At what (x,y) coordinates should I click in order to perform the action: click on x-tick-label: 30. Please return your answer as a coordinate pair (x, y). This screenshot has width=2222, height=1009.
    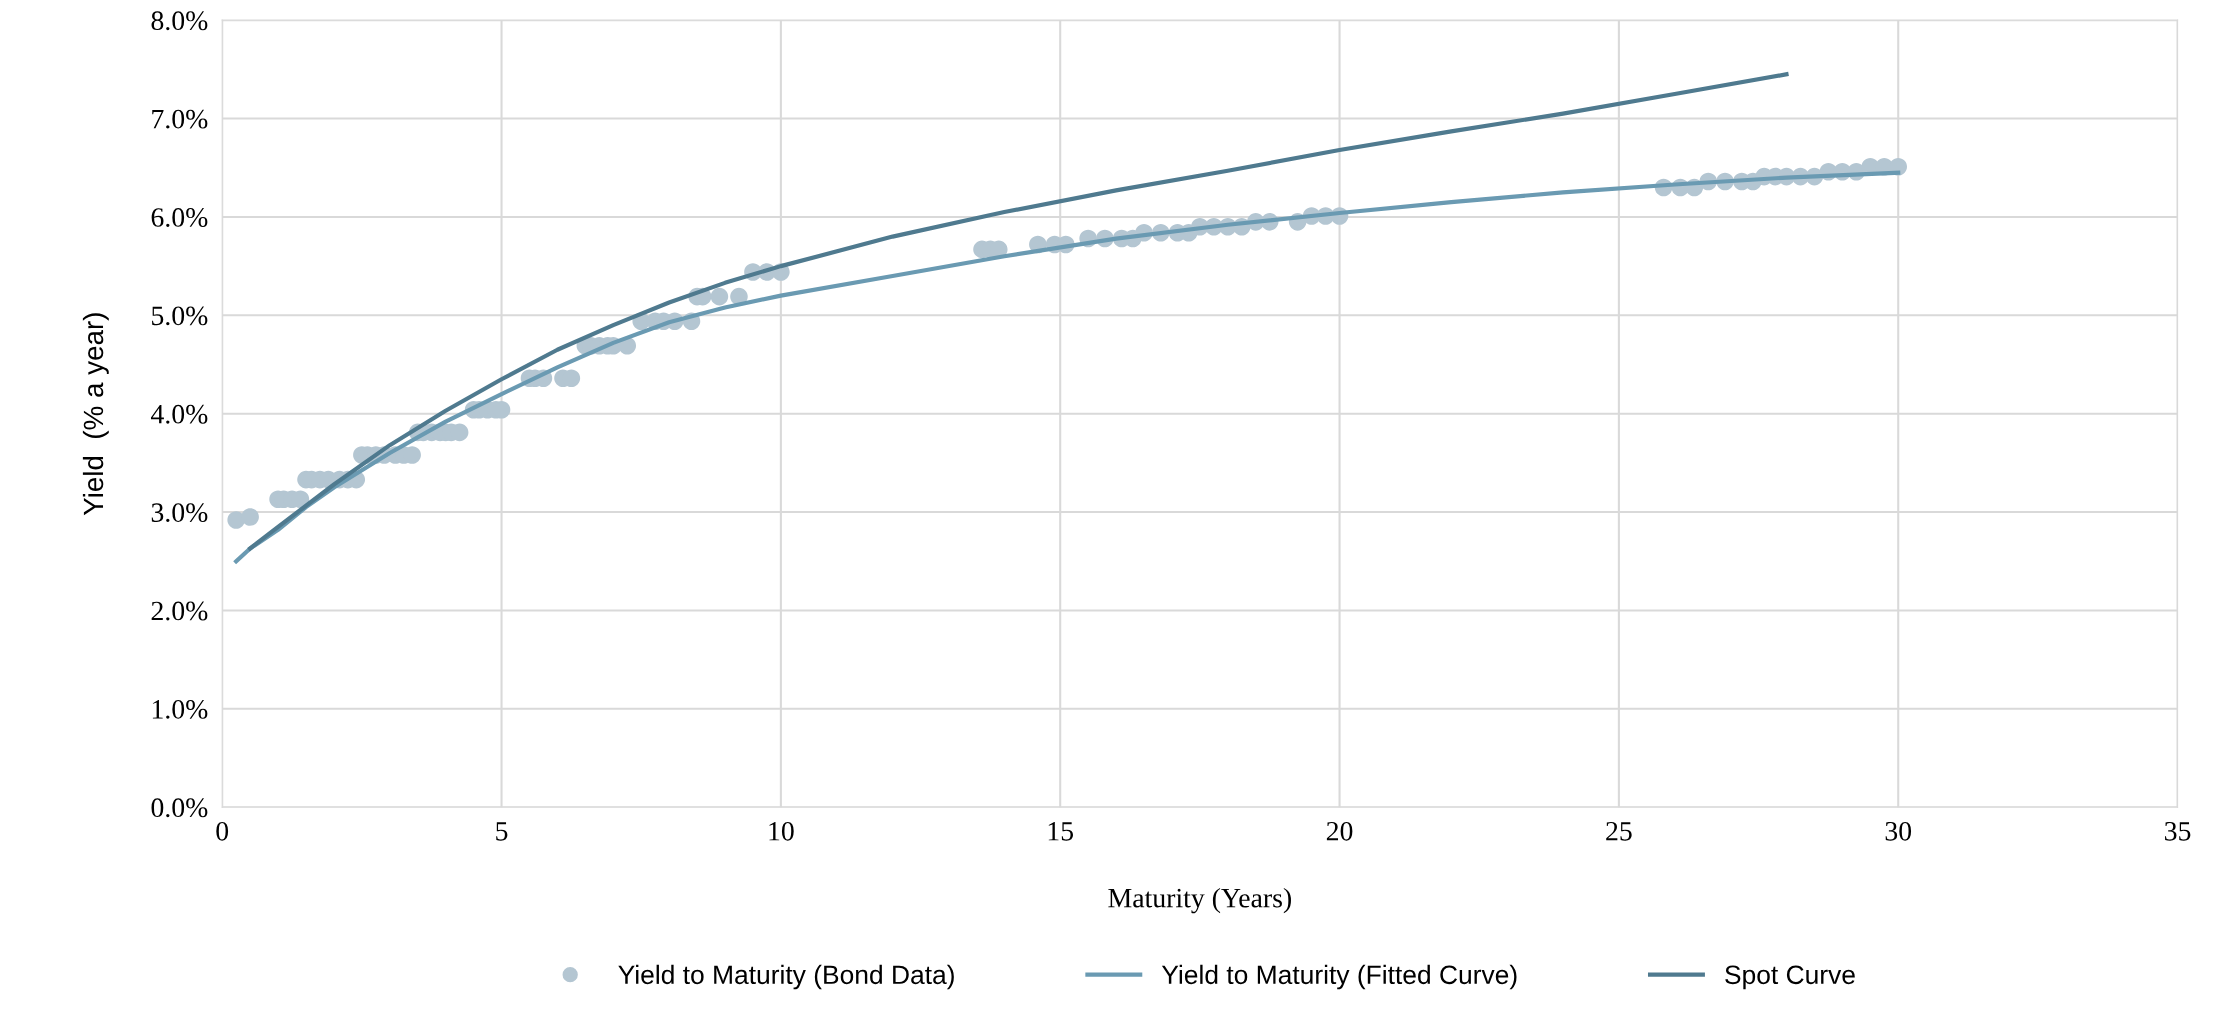
    Looking at the image, I should click on (1898, 831).